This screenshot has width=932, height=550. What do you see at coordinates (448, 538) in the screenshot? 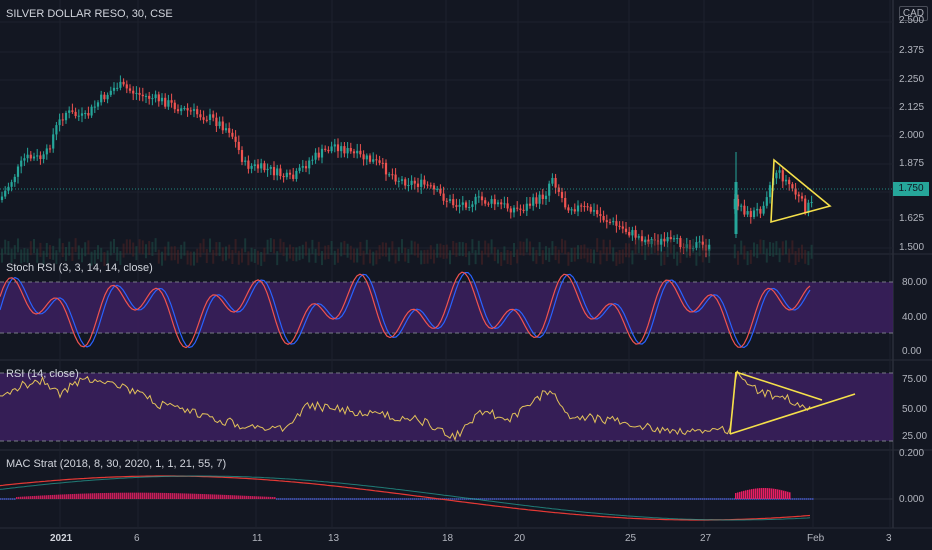
I see `time-axis-label: 18` at bounding box center [448, 538].